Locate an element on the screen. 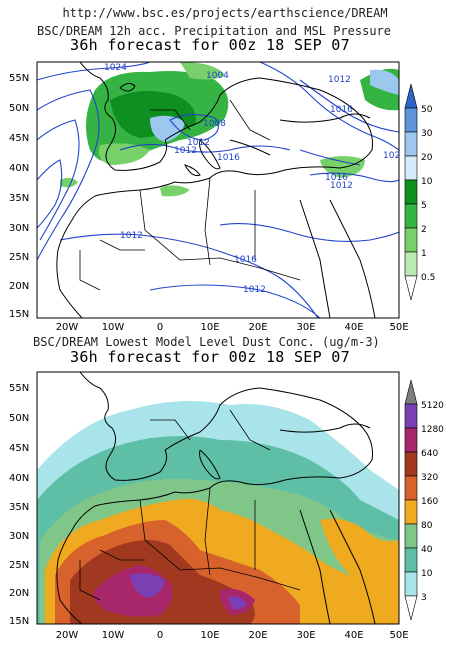  map1-lat-labels: 55N 50N 45N 40N 35N 30N 25N 20N 15N is located at coordinates (19, 196).